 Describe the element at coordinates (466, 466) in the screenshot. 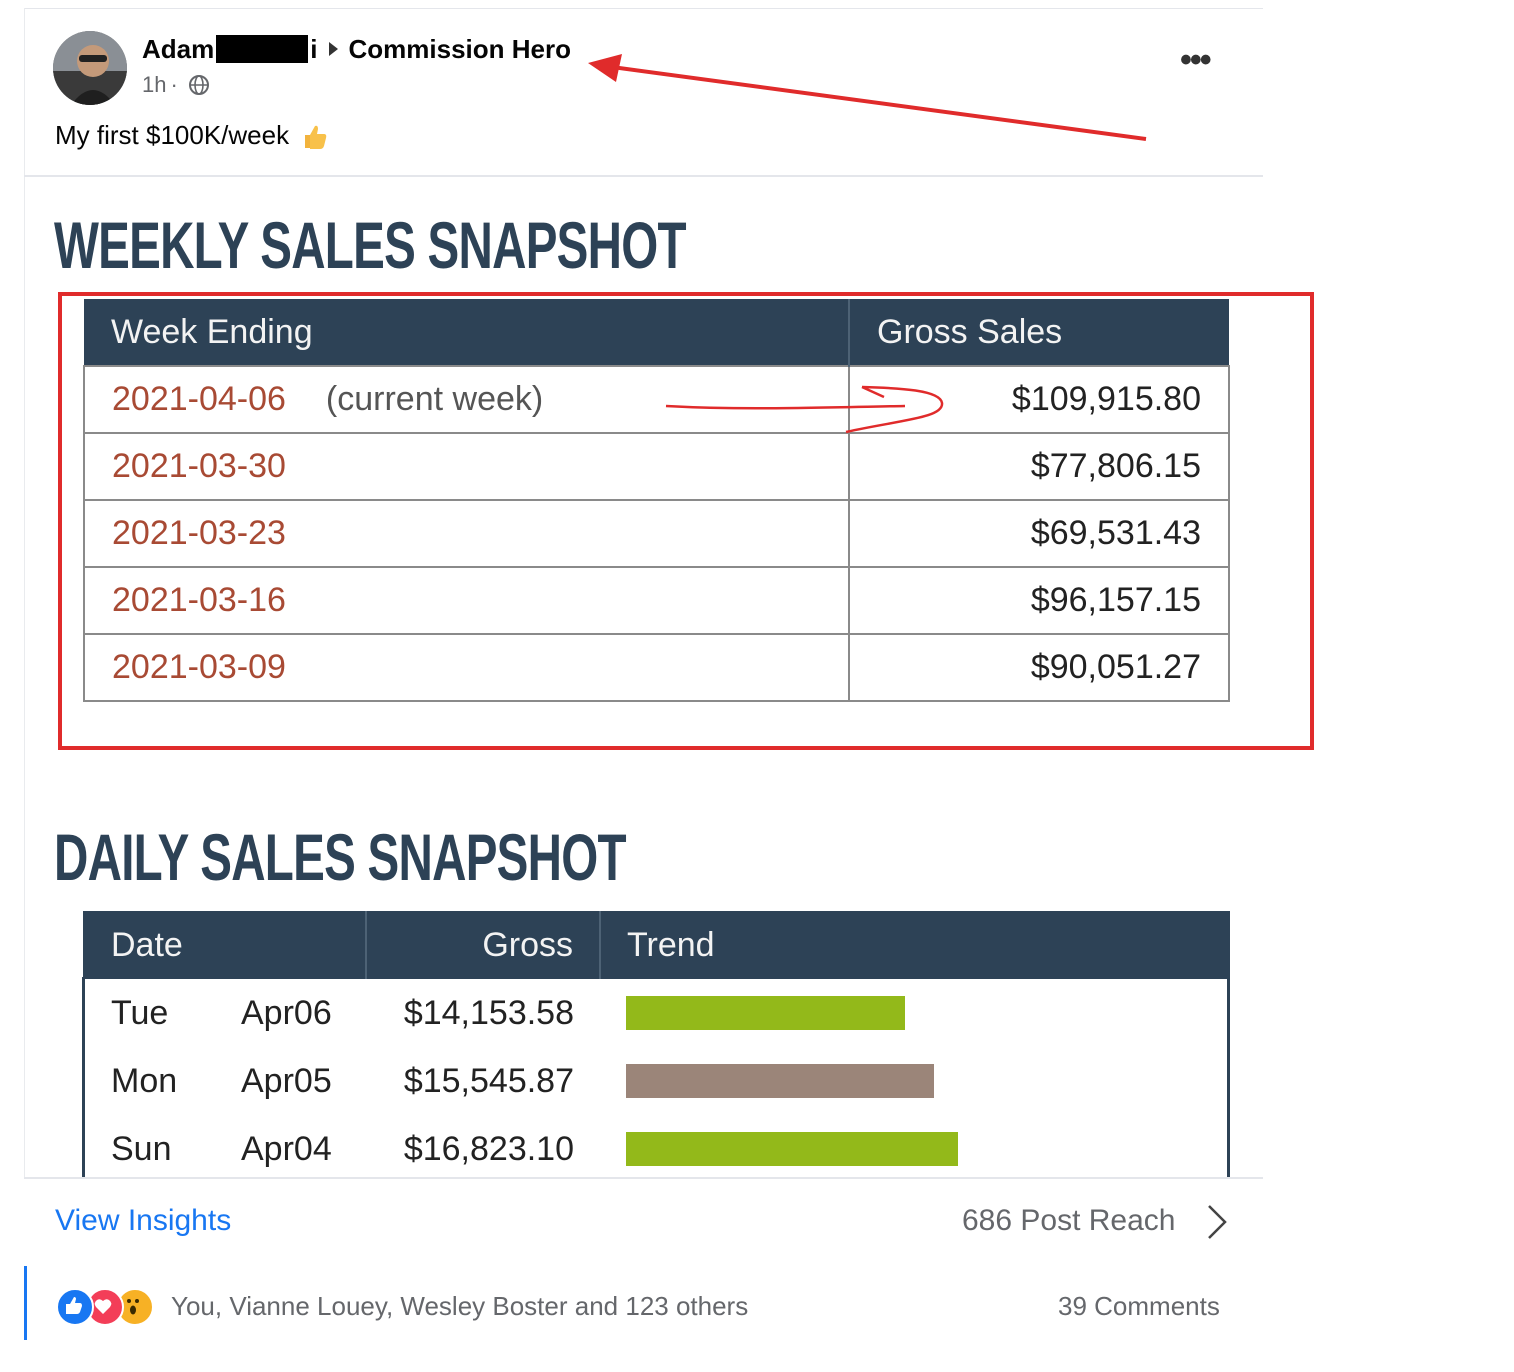

I see `week-cell: 2021-03-30` at that location.